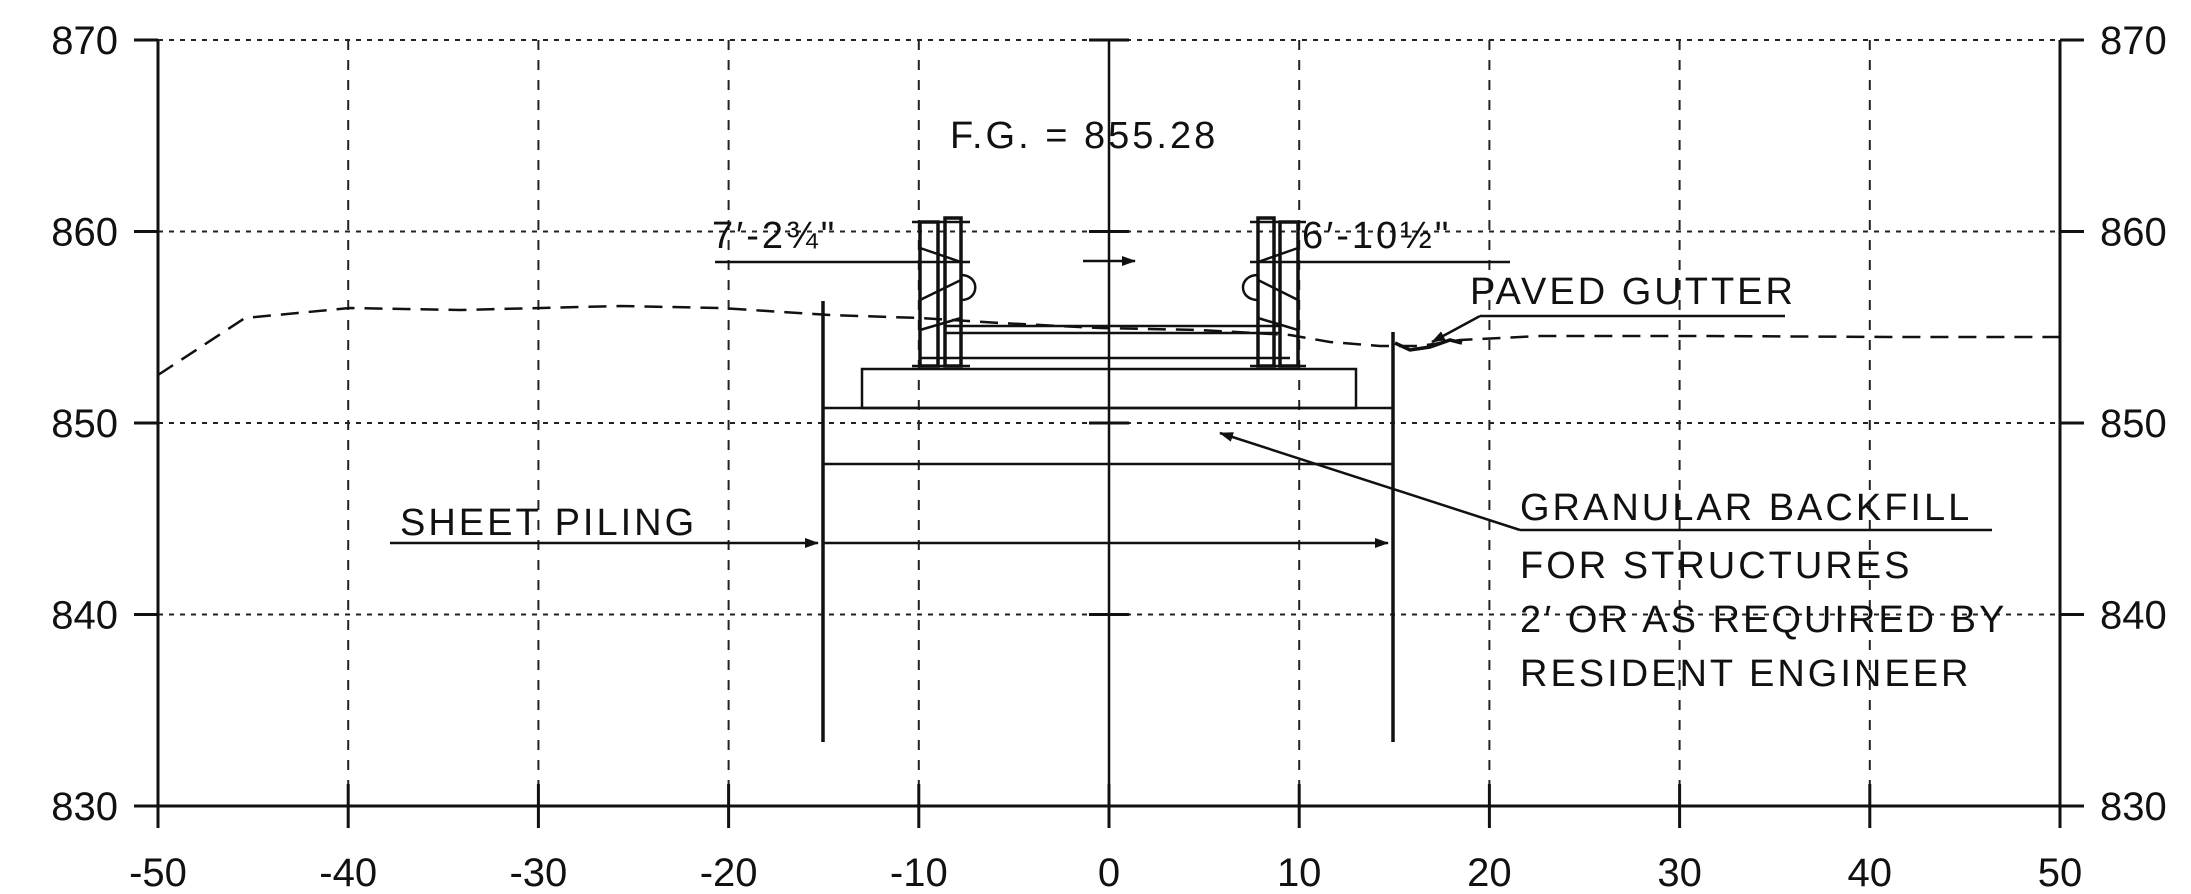 This screenshot has height=894, width=2191. What do you see at coordinates (1870, 872) in the screenshot?
I see `x-axis-label: 40` at bounding box center [1870, 872].